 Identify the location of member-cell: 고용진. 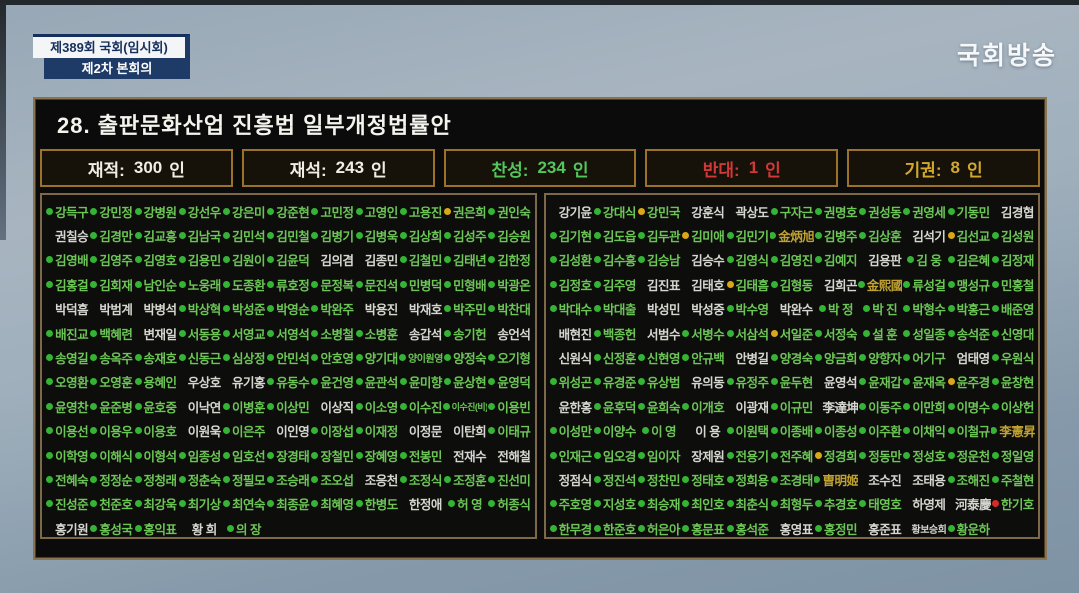
(421, 211).